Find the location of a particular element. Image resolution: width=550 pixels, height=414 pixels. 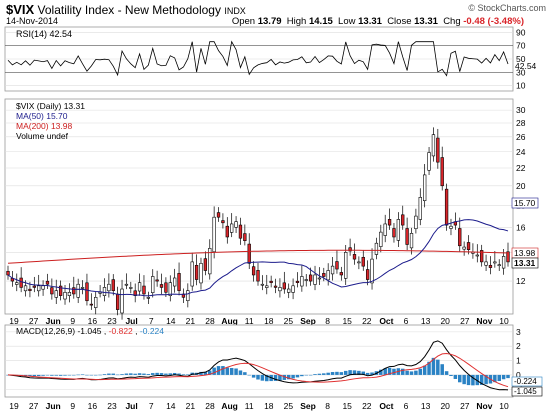

legend-ma50: MA(50) 15.70 is located at coordinates (42, 116).